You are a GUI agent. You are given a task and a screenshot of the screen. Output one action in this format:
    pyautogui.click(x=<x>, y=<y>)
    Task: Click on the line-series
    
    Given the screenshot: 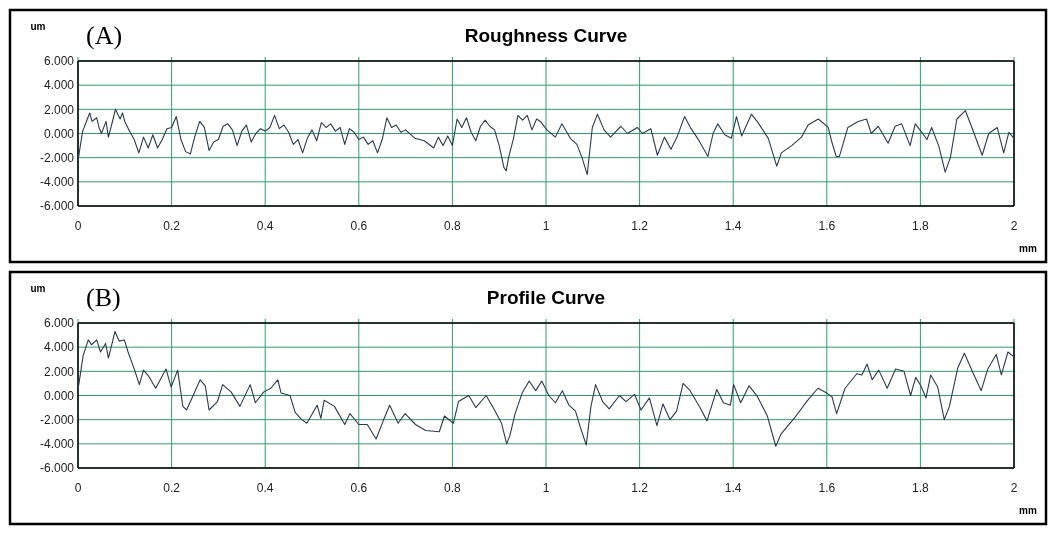 What is the action you would take?
    pyautogui.click(x=546, y=142)
    